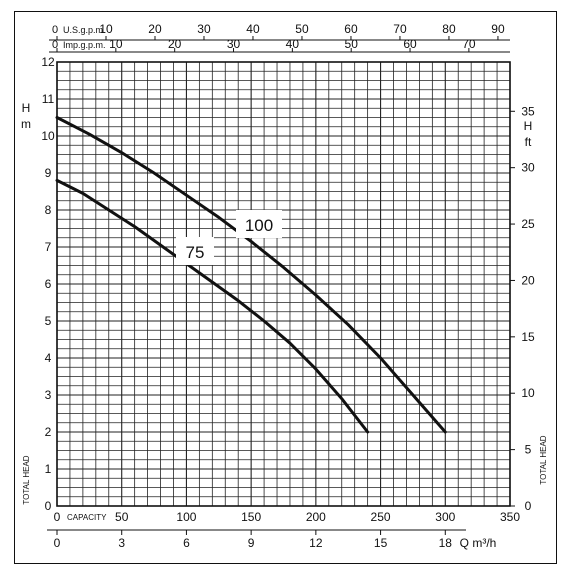 This screenshot has height=576, width=571. Describe the element at coordinates (293, 44) in the screenshot. I see `top-imp-tick-label: 40` at that location.